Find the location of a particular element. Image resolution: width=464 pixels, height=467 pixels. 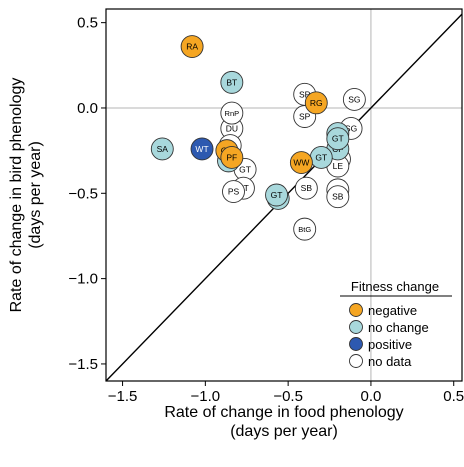

point-label: WT is located at coordinates (201, 149).